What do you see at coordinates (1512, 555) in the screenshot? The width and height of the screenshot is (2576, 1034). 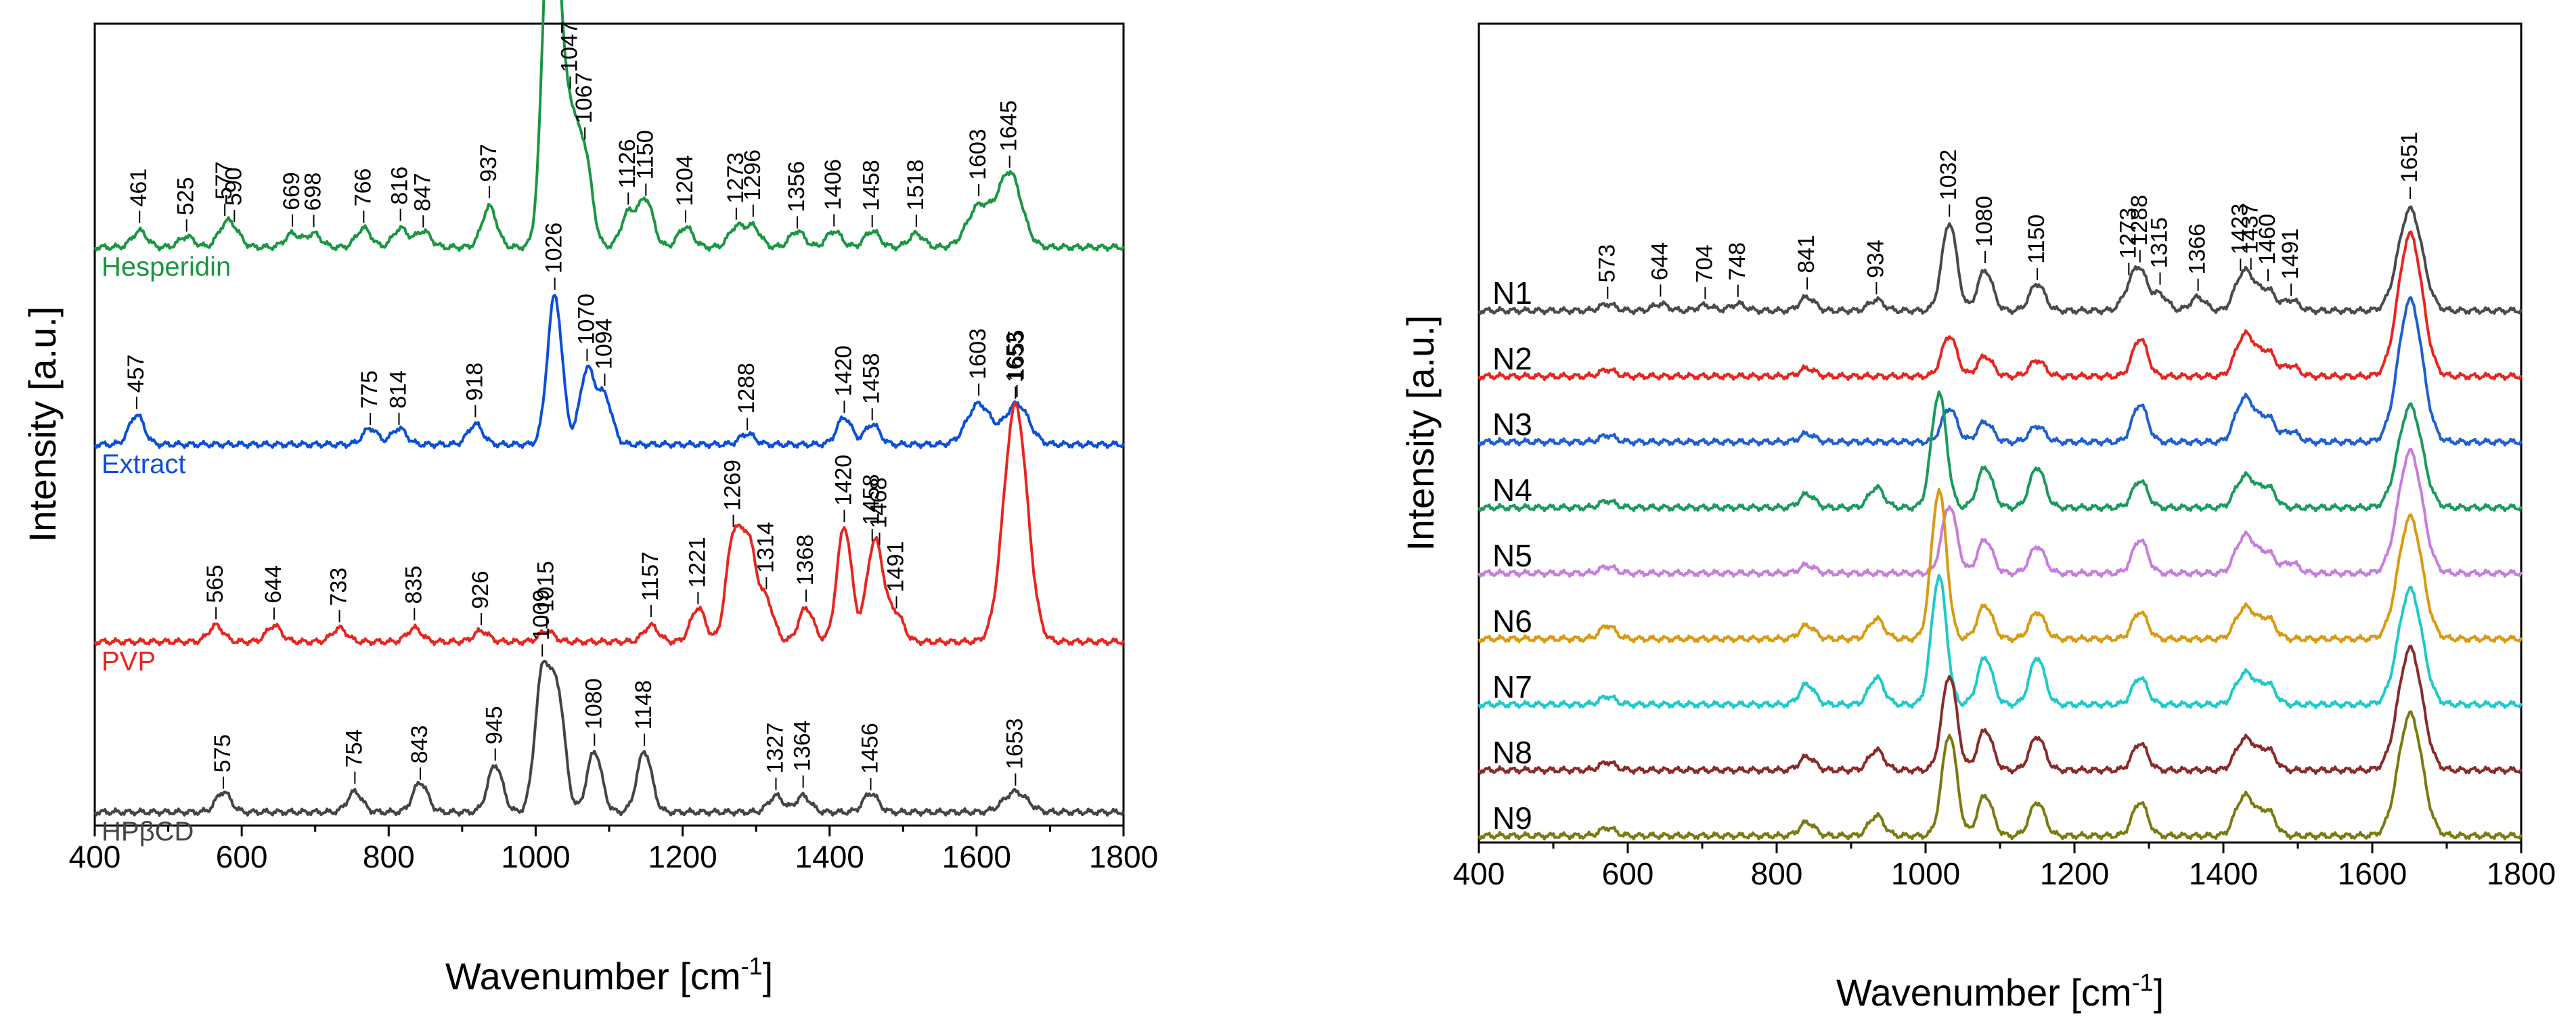 I see `series-label-N5: N5` at bounding box center [1512, 555].